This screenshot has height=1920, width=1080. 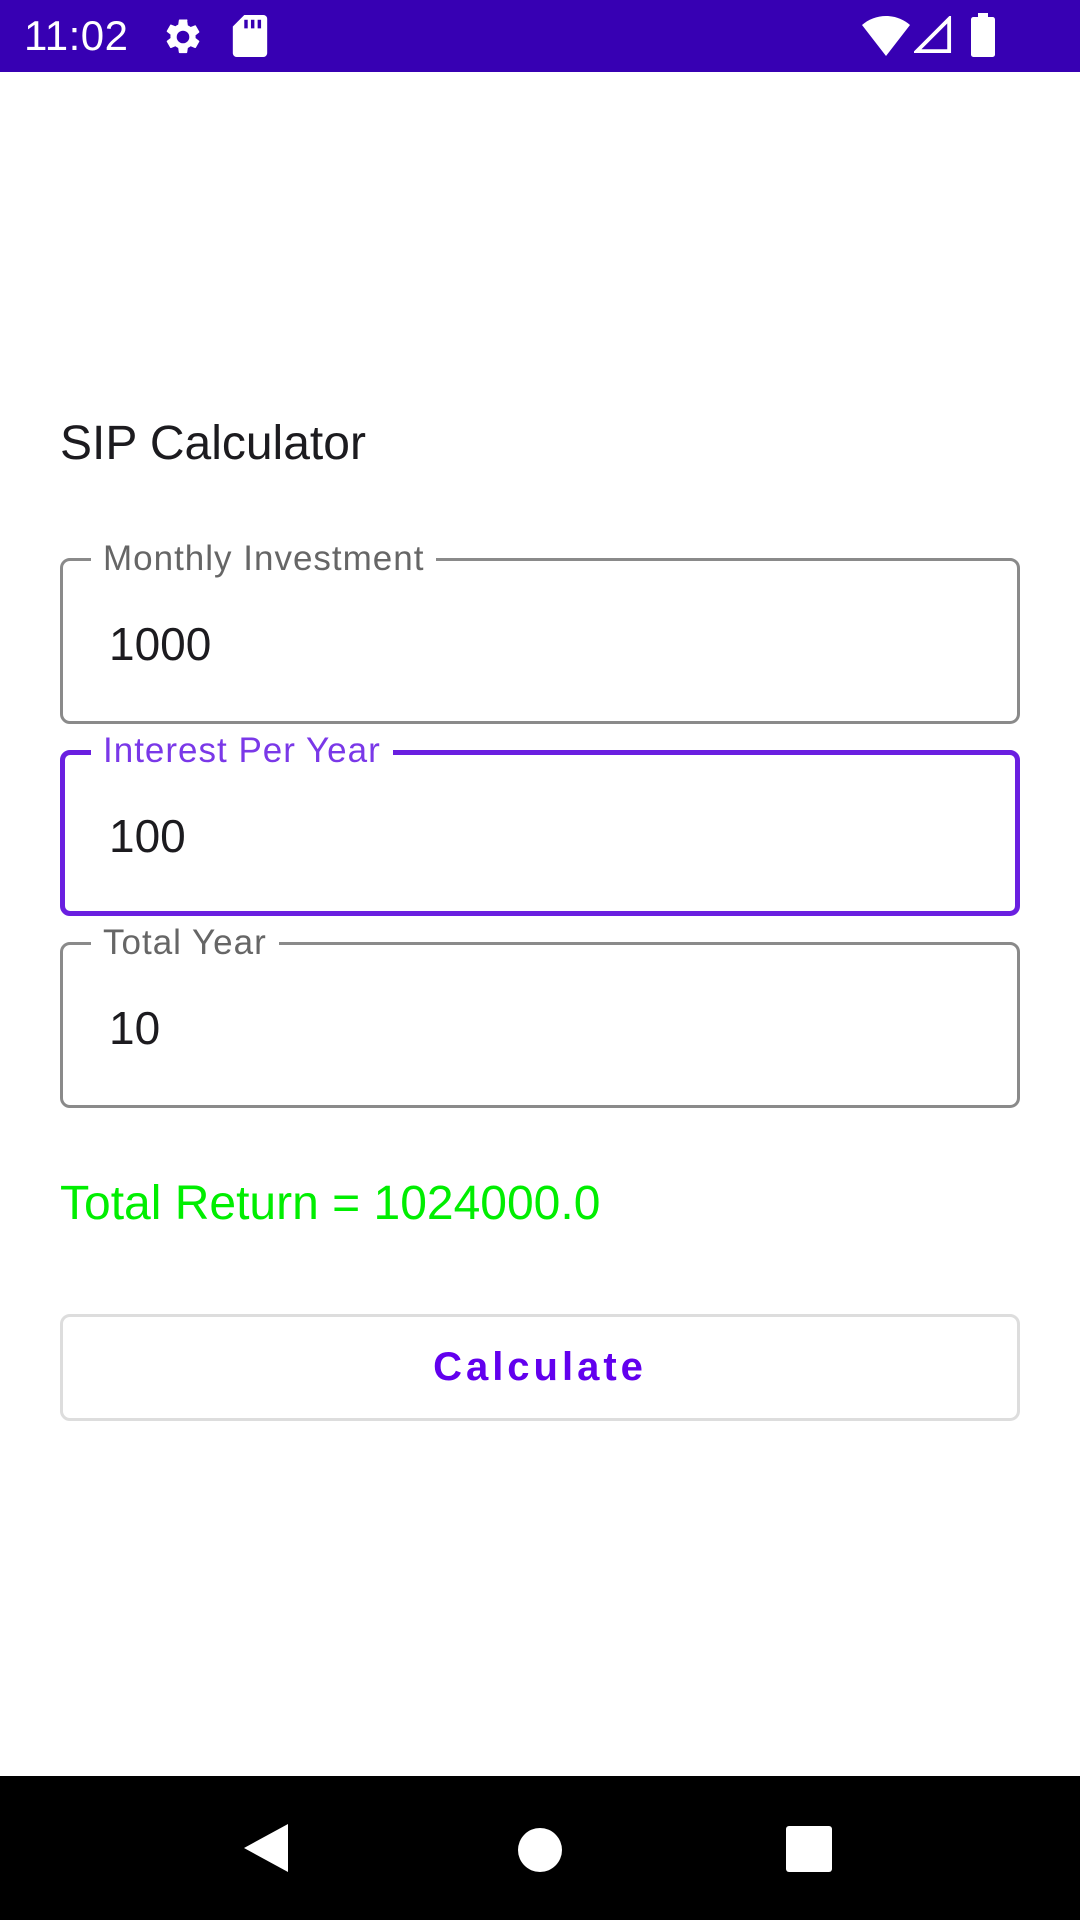 I want to click on status-time: 11:02, so click(x=76, y=35).